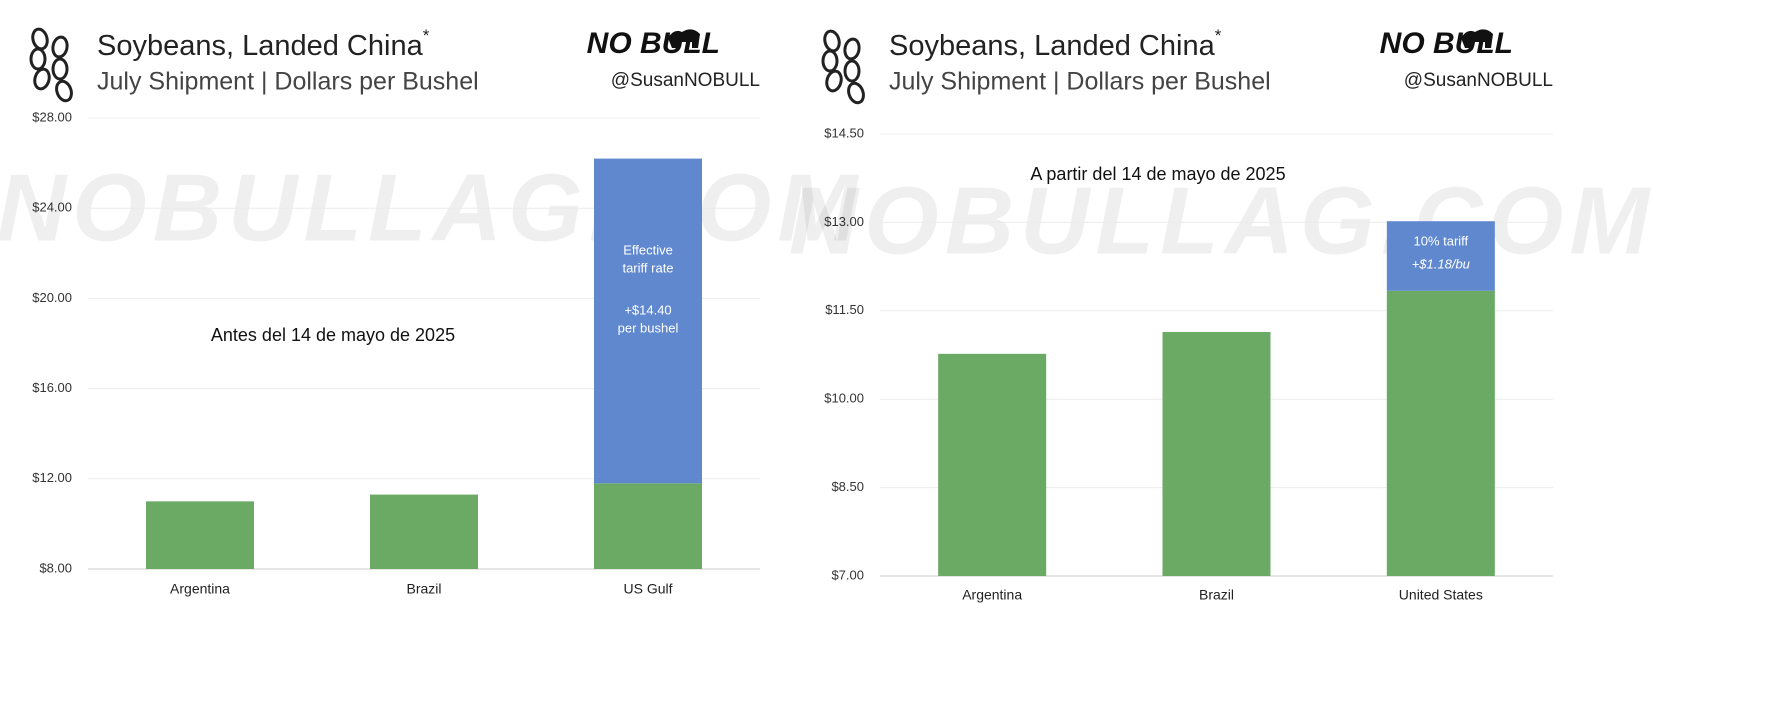  I want to click on x-tick-label: United States, so click(1441, 595).